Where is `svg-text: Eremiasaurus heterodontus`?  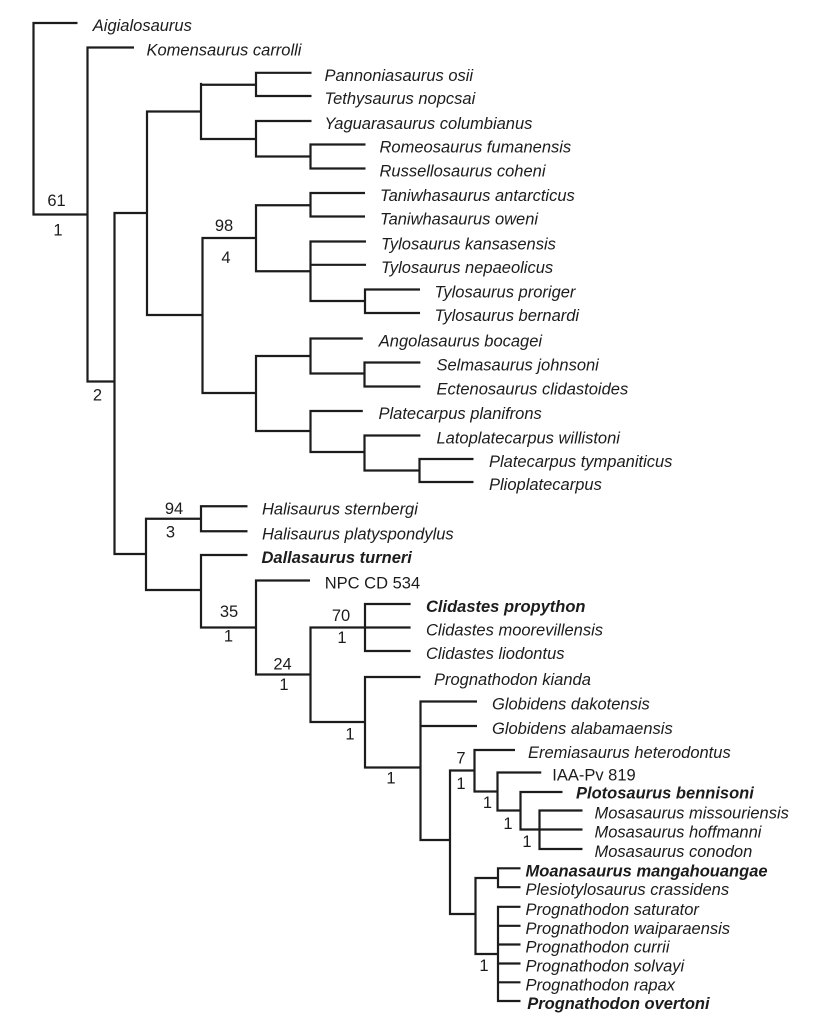 svg-text: Eremiasaurus heterodontus is located at coordinates (629, 753).